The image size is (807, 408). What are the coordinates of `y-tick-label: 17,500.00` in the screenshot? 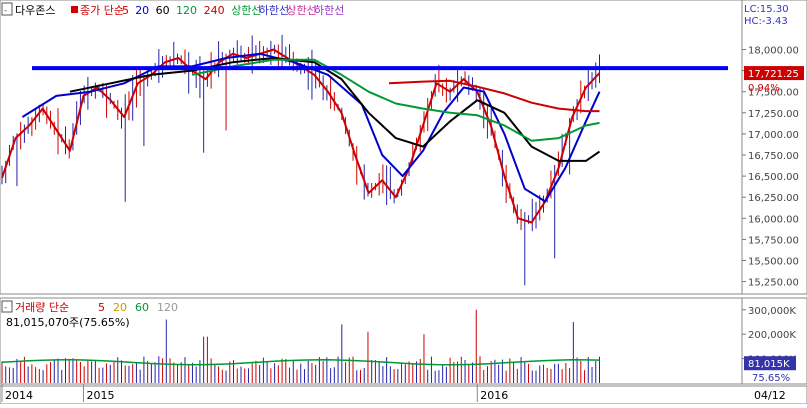 It's located at (773, 93).